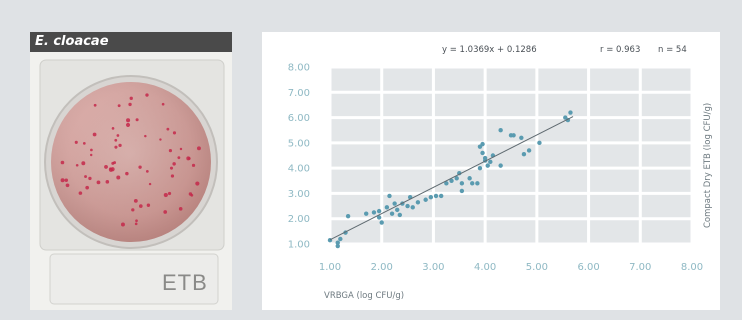 This screenshot has width=742, height=320. I want to click on x-tick-label: 3.00, so click(433, 267).